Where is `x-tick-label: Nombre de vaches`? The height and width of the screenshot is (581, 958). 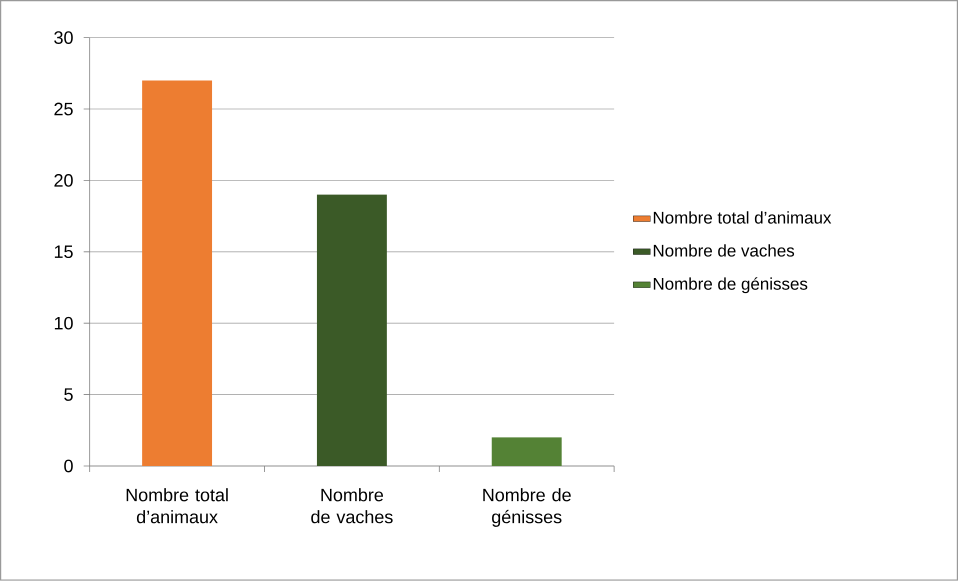 x-tick-label: Nombre de vaches is located at coordinates (352, 506).